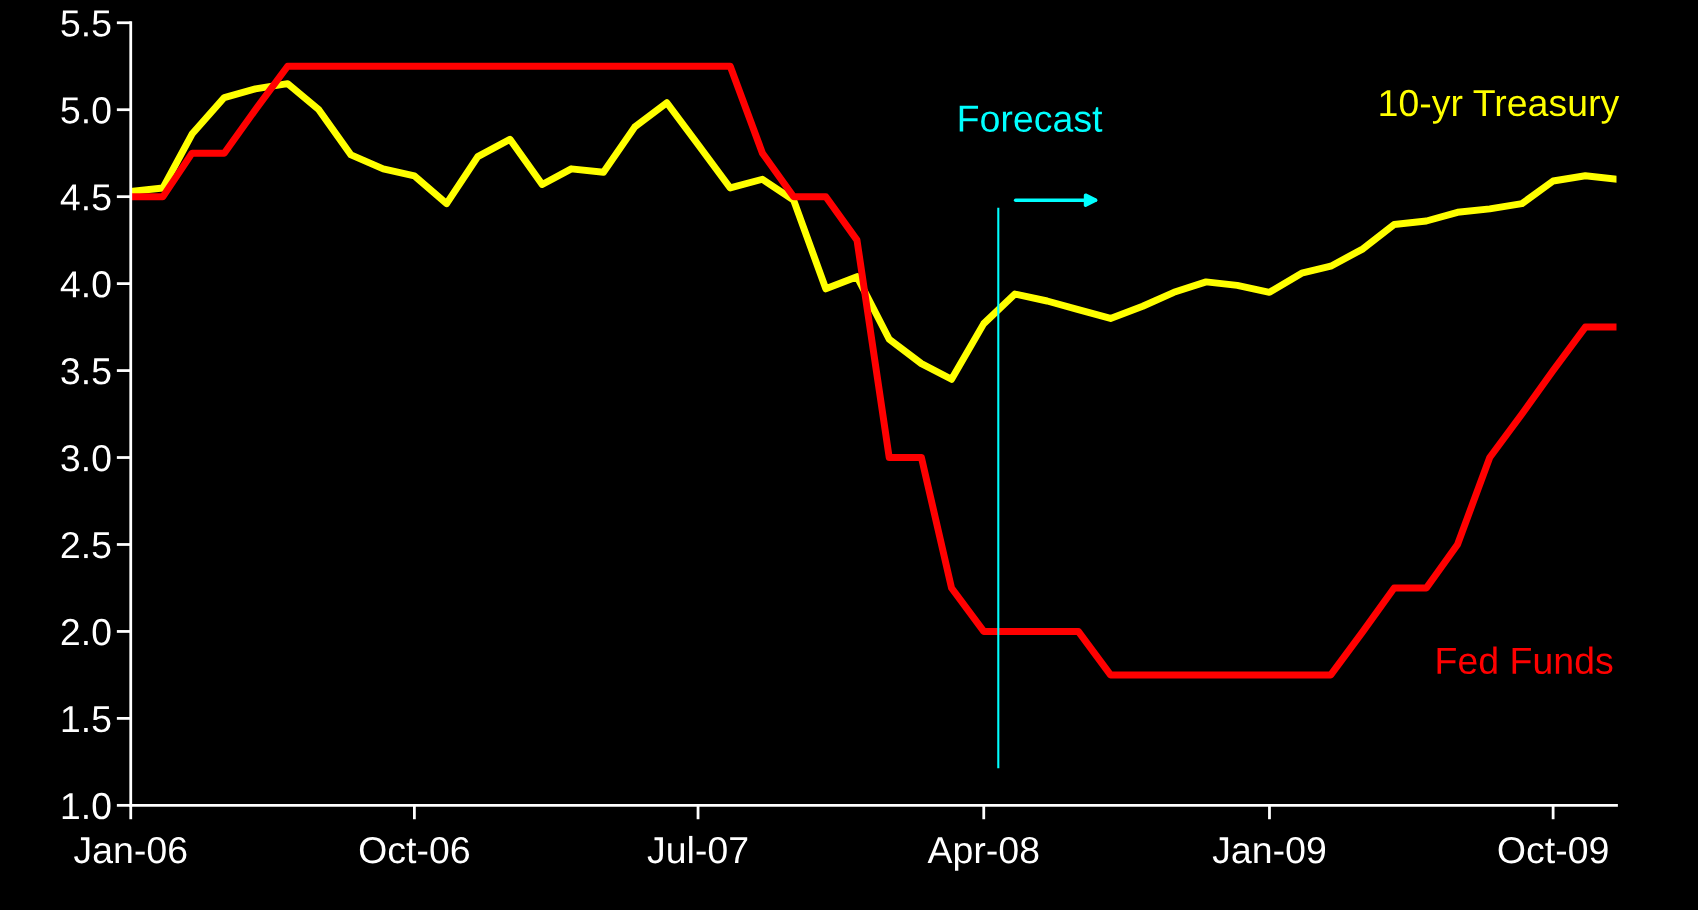  What do you see at coordinates (1525, 660) in the screenshot?
I see `series-label: Fed Funds` at bounding box center [1525, 660].